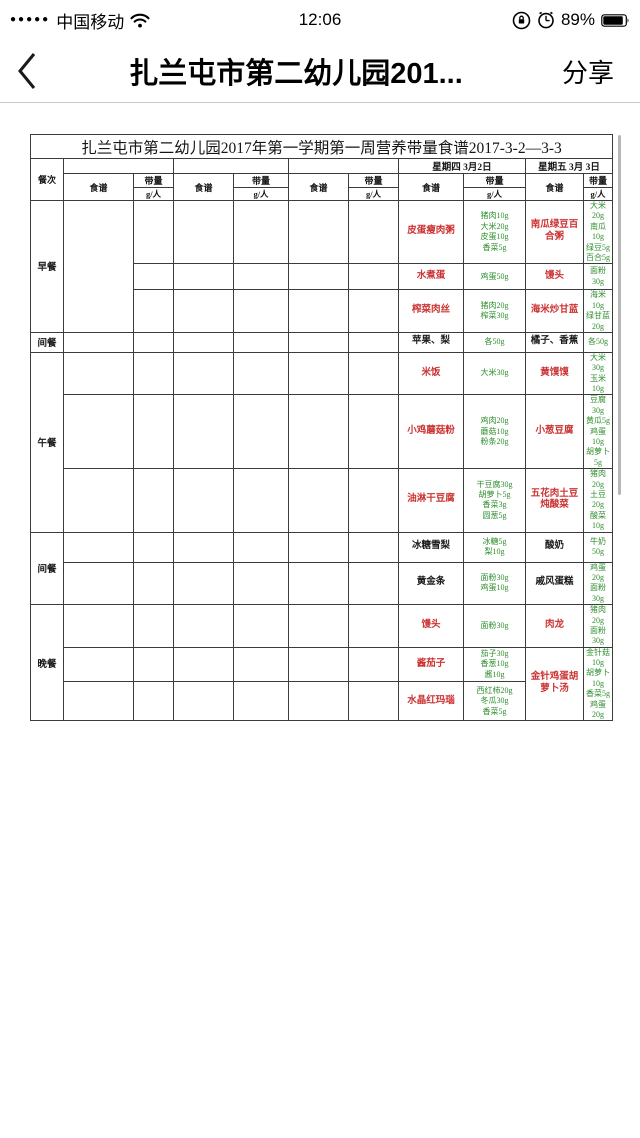 The height and width of the screenshot is (1138, 640). I want to click on dish-cell: 水煮蛋, so click(431, 277).